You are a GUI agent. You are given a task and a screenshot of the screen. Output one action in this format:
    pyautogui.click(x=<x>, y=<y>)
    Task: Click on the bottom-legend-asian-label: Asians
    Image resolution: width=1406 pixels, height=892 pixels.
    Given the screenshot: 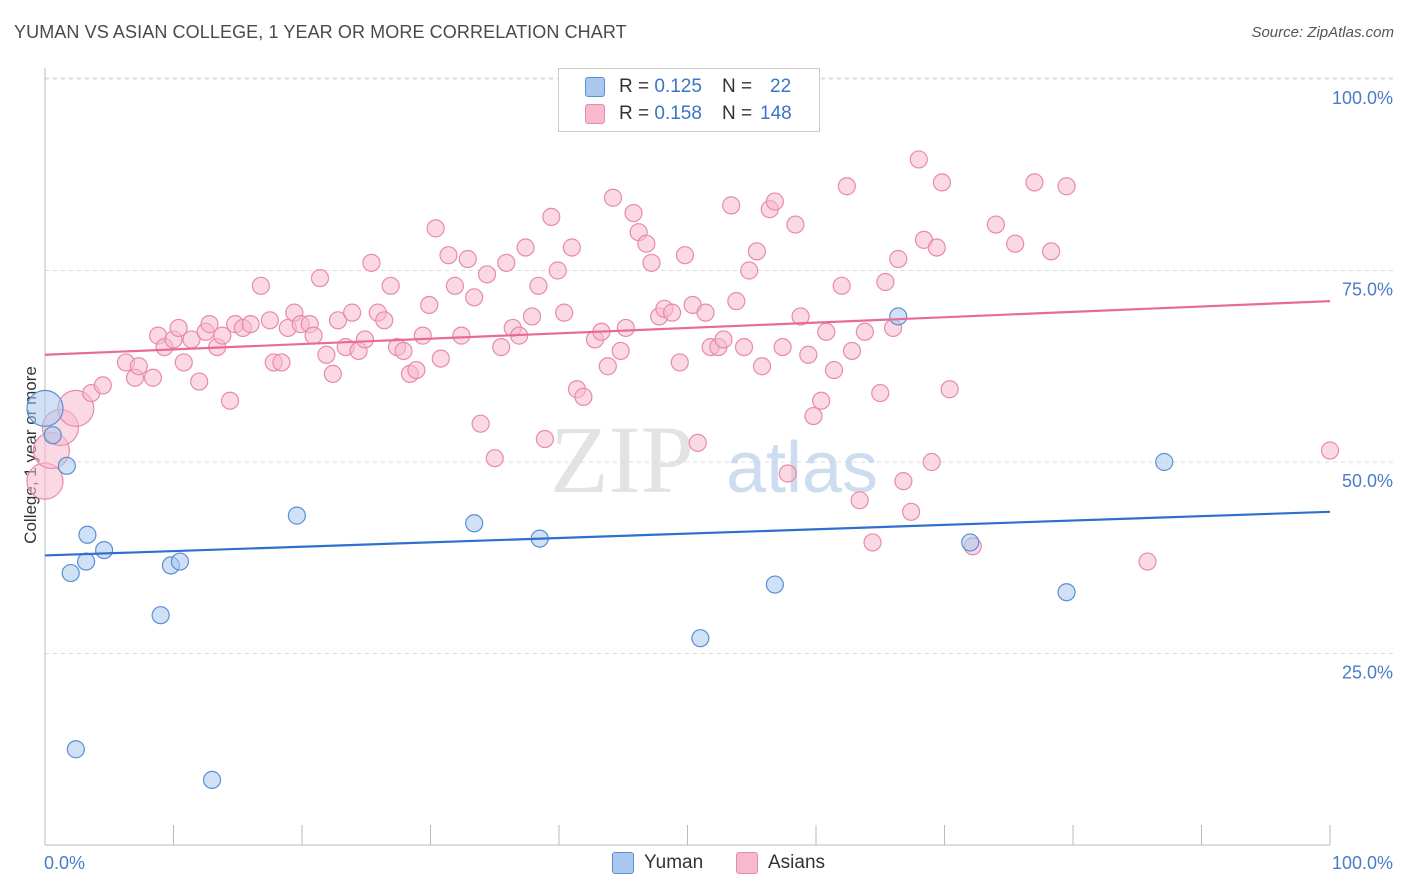 What is the action you would take?
    pyautogui.click(x=797, y=862)
    